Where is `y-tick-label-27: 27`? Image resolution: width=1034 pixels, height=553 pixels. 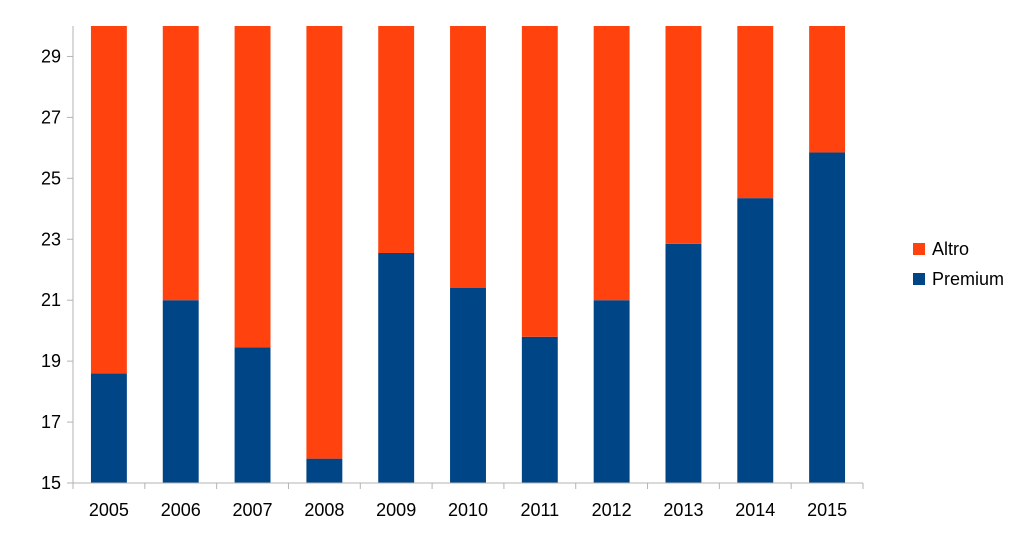
y-tick-label-27: 27 is located at coordinates (51, 117).